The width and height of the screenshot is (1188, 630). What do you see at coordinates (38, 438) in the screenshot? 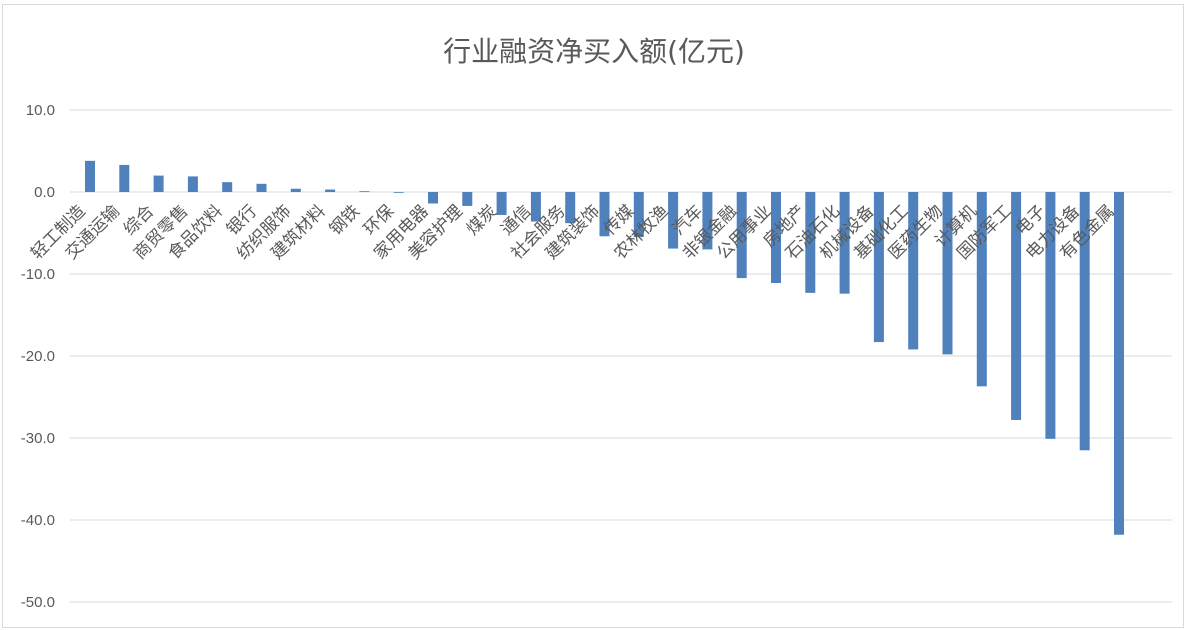
I see `y-tick-label: -30.0` at bounding box center [38, 438].